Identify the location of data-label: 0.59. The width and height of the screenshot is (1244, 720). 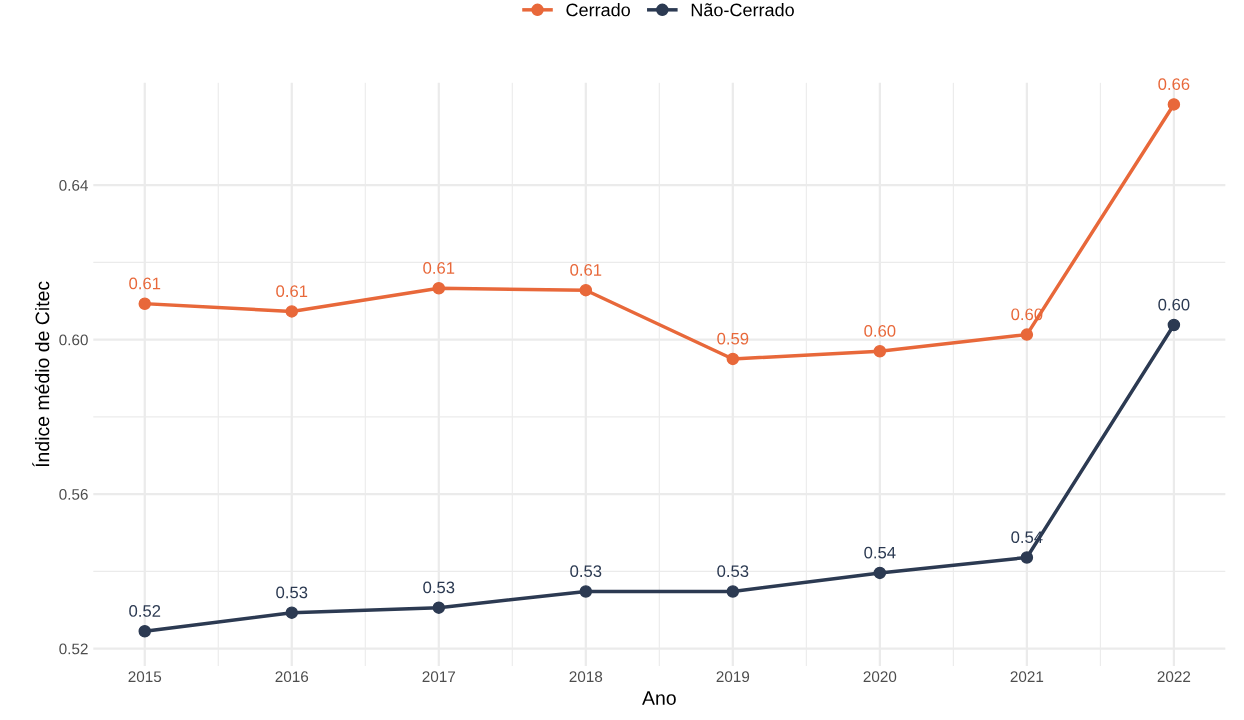
(733, 338).